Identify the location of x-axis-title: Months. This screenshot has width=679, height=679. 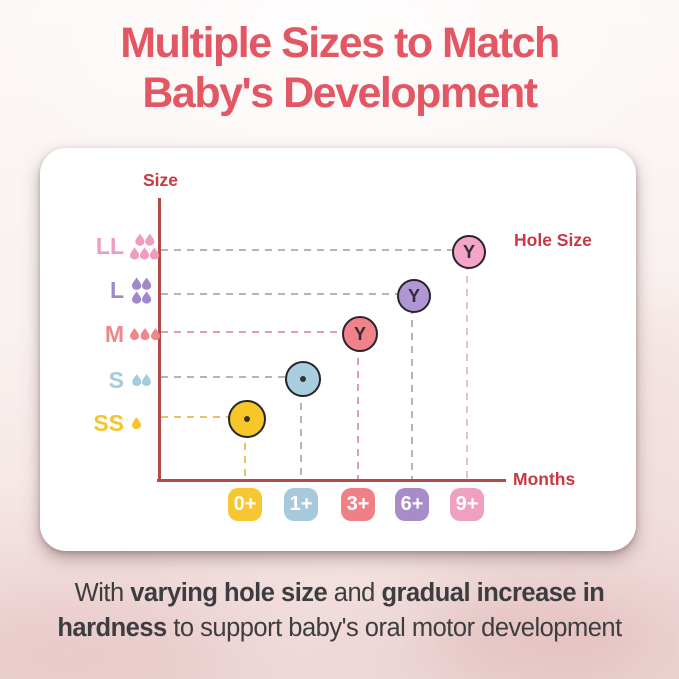
(544, 479).